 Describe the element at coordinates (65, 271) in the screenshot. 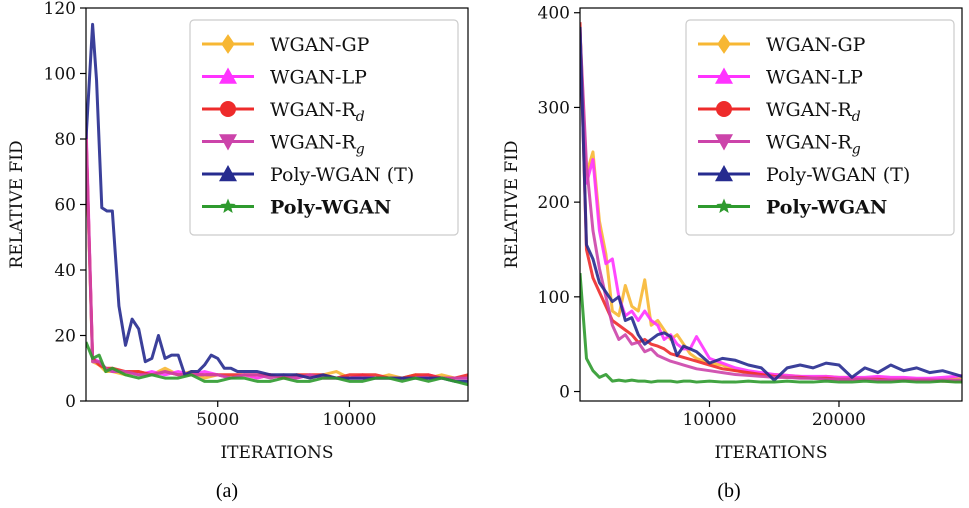

I see `y-tick-label: 40` at that location.